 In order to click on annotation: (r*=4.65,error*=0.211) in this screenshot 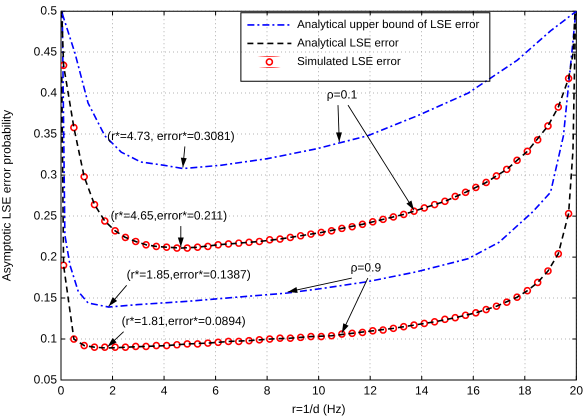, I will do `click(169, 215)`.